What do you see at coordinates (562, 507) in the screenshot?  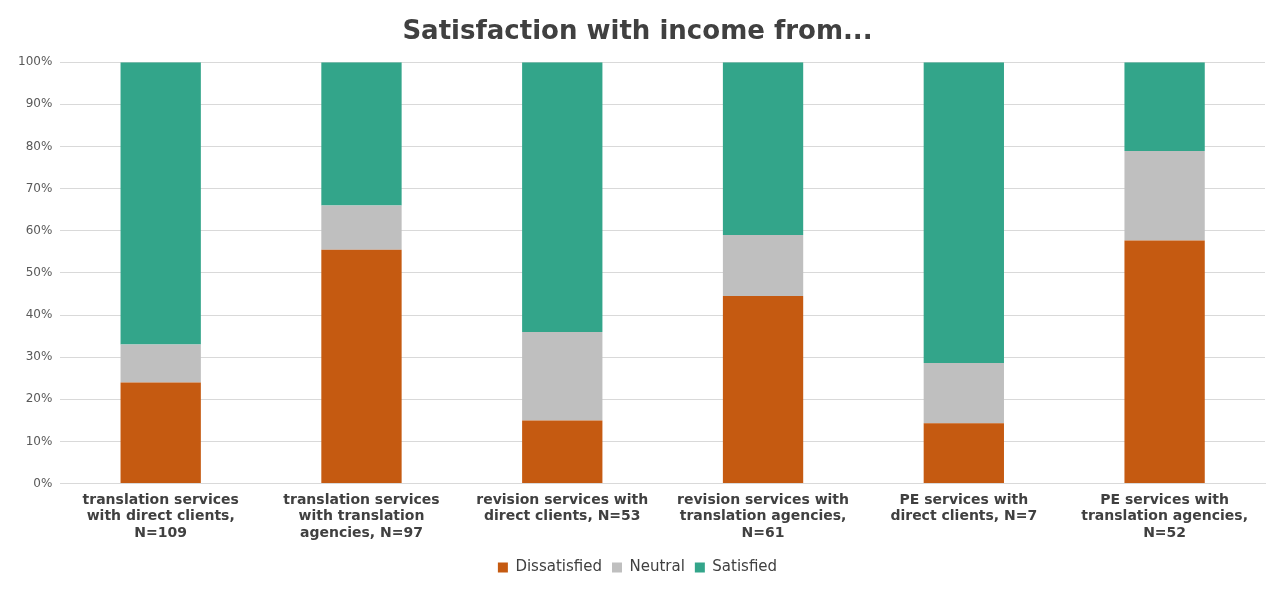 I see `x-tick-label: revision services with direct clients, N=53` at bounding box center [562, 507].